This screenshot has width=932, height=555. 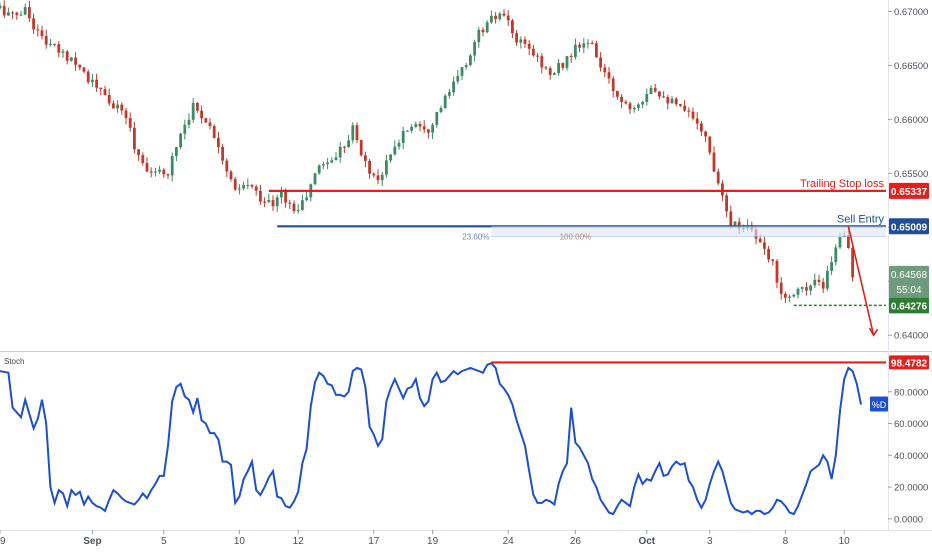 I want to click on stoch-tick-label: 20.0000, so click(x=911, y=488).